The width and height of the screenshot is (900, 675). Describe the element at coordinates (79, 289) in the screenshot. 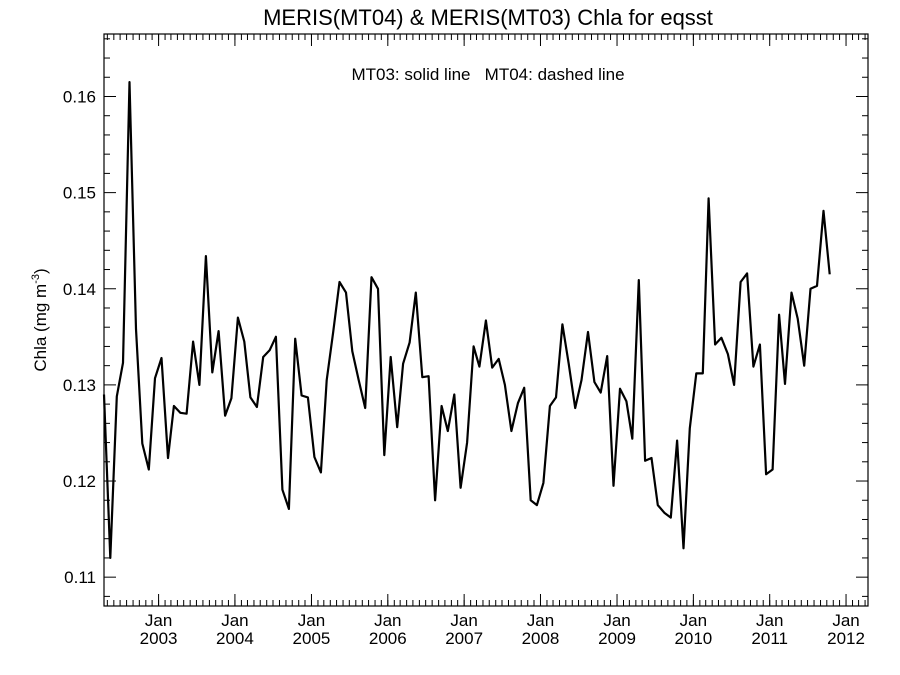

I see `y-tick-label: 0.14` at that location.